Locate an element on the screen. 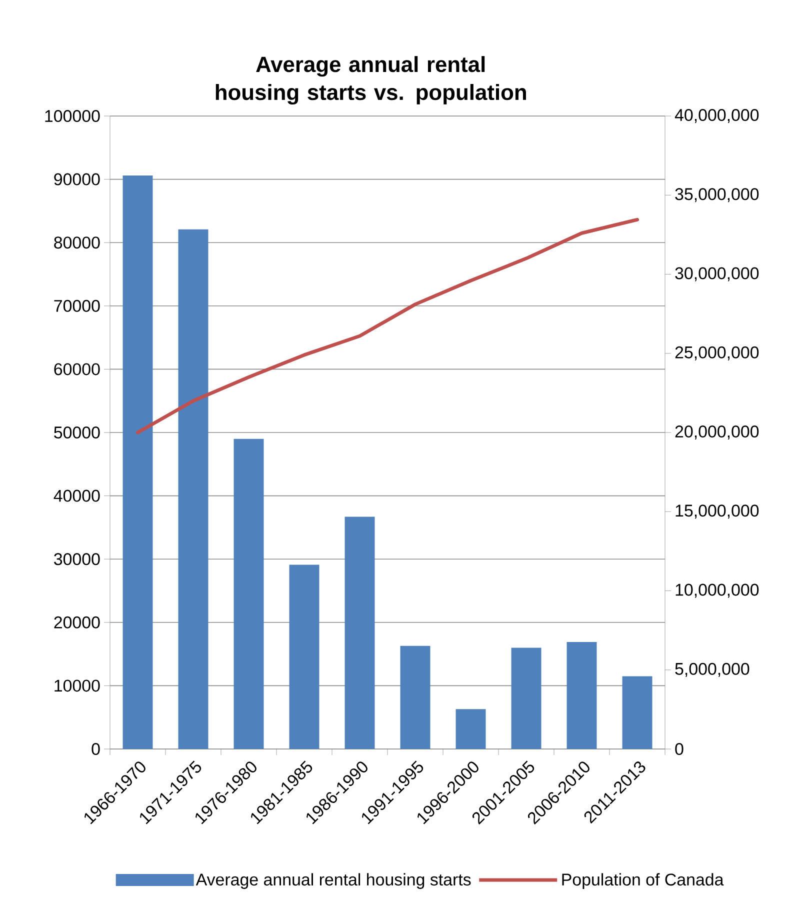 The image size is (811, 909). y-tick-label: 90000 is located at coordinates (77, 179).